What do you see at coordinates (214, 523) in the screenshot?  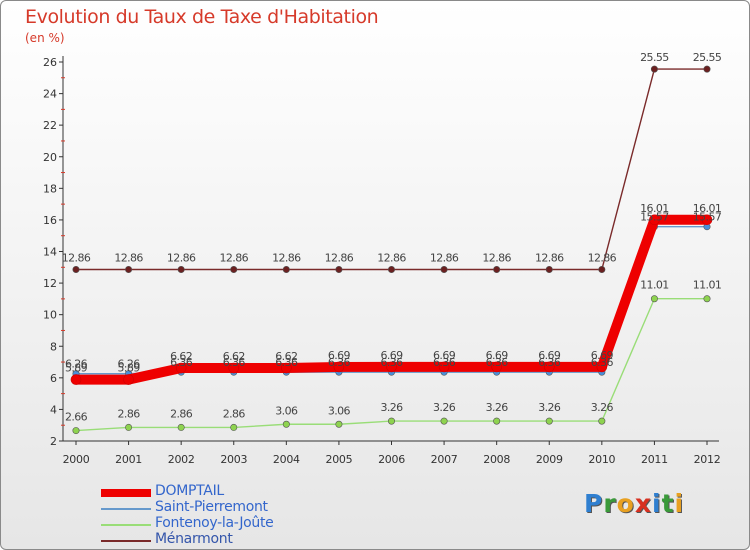 I see `legend-label: Fontenoy-la-Joûte` at bounding box center [214, 523].